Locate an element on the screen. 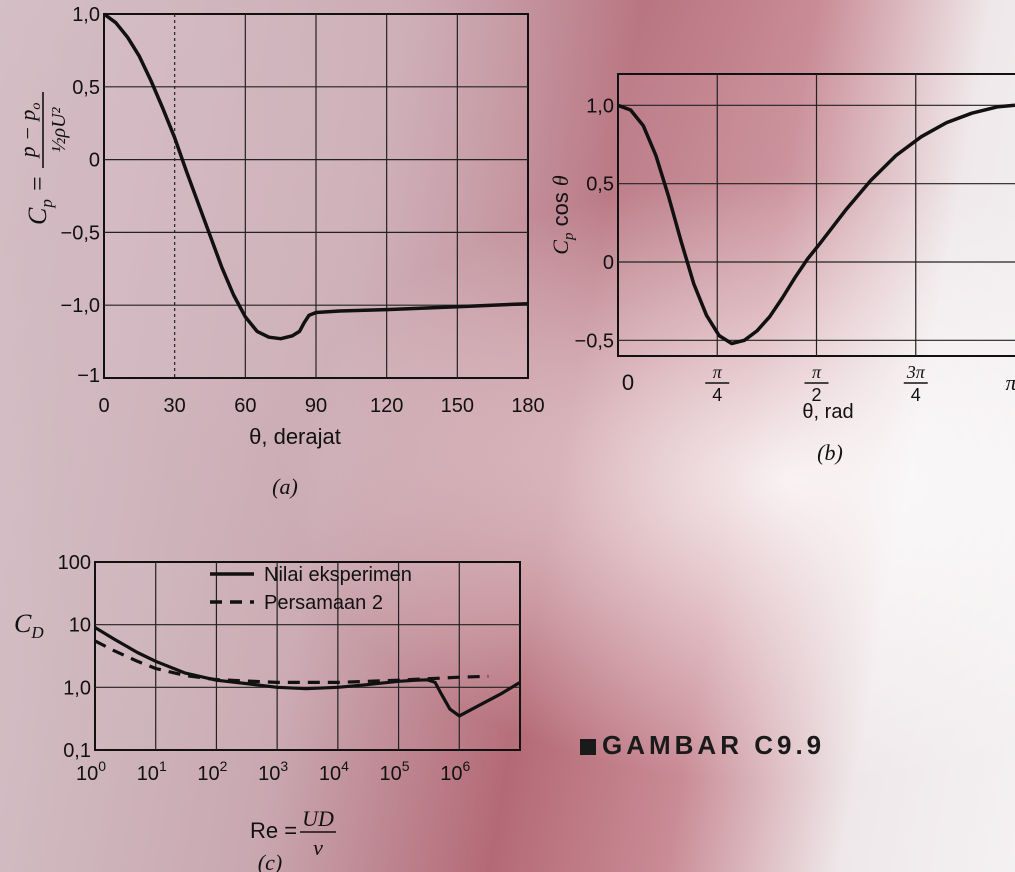  chart-c-xlabel: Re = UD ν is located at coordinates (293, 833).